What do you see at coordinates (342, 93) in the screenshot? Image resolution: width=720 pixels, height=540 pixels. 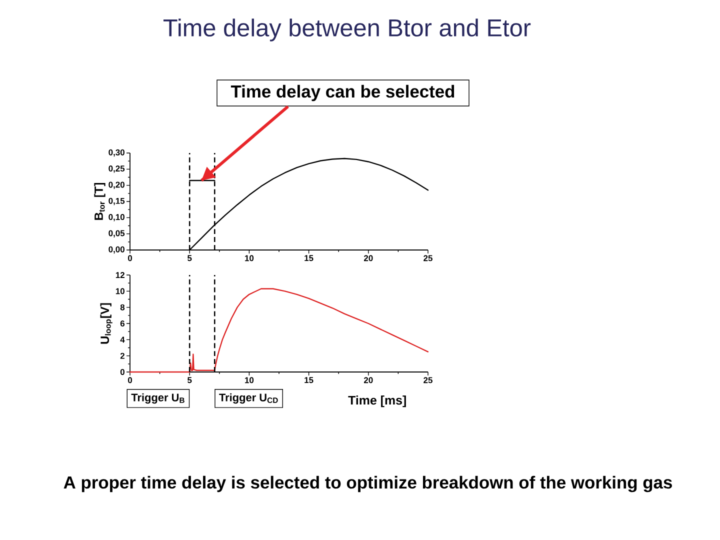 I see `annotation: Time delay can be selected` at bounding box center [342, 93].